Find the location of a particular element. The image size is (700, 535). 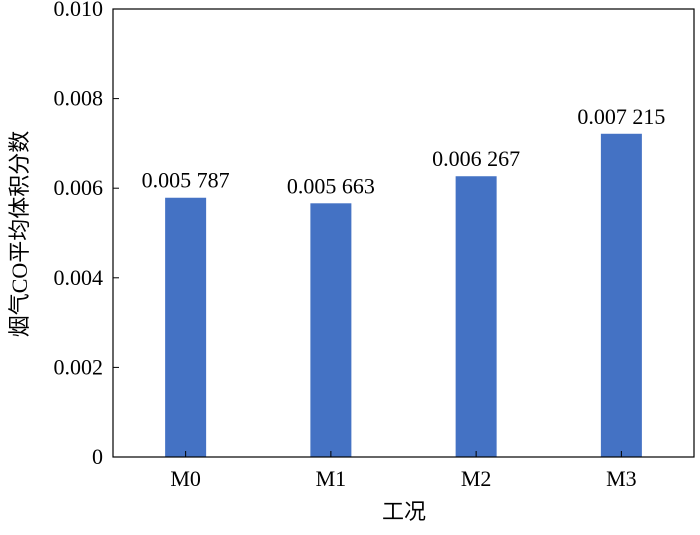

data-label-m0: 0.005 787 is located at coordinates (186, 180).